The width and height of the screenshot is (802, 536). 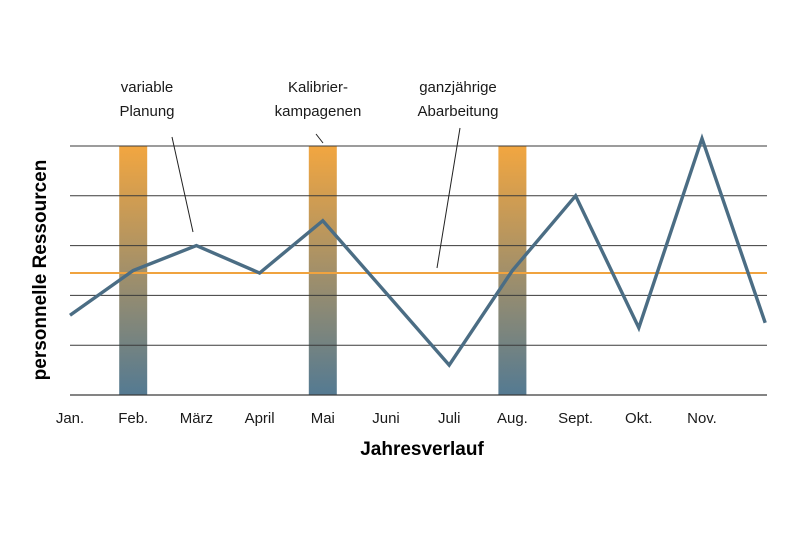 What do you see at coordinates (639, 418) in the screenshot?
I see `x-tick-label: Okt.` at bounding box center [639, 418].